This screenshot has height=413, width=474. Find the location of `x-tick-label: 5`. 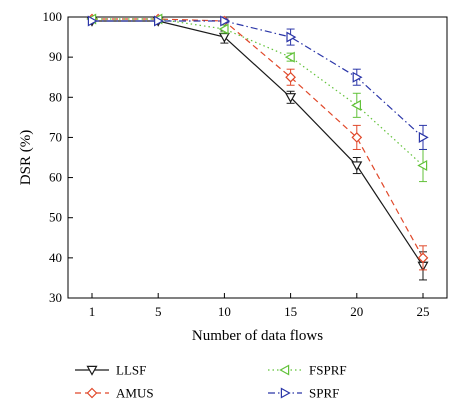

x-tick-label: 5 is located at coordinates (158, 311).